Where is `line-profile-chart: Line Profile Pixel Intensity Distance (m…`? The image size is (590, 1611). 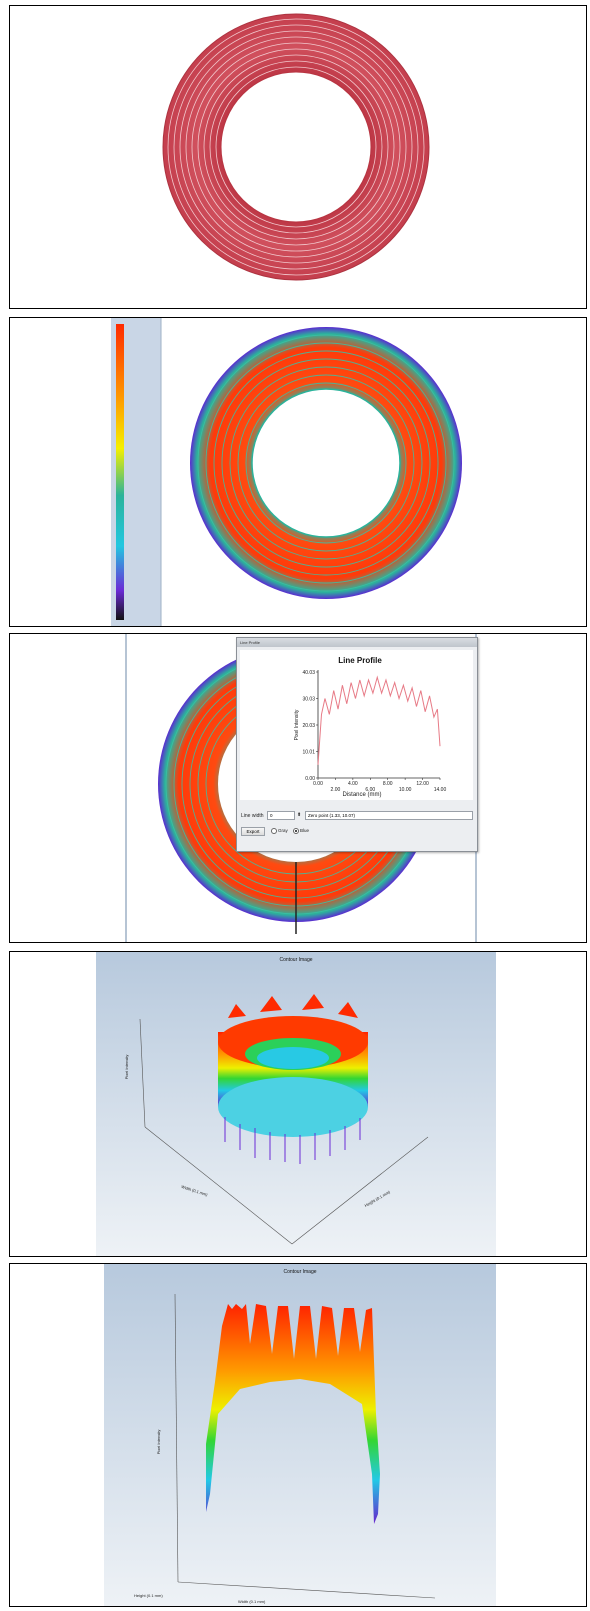
line-profile-chart: Line Profile Pixel Intensity Distance (m… is located at coordinates (370, 727).